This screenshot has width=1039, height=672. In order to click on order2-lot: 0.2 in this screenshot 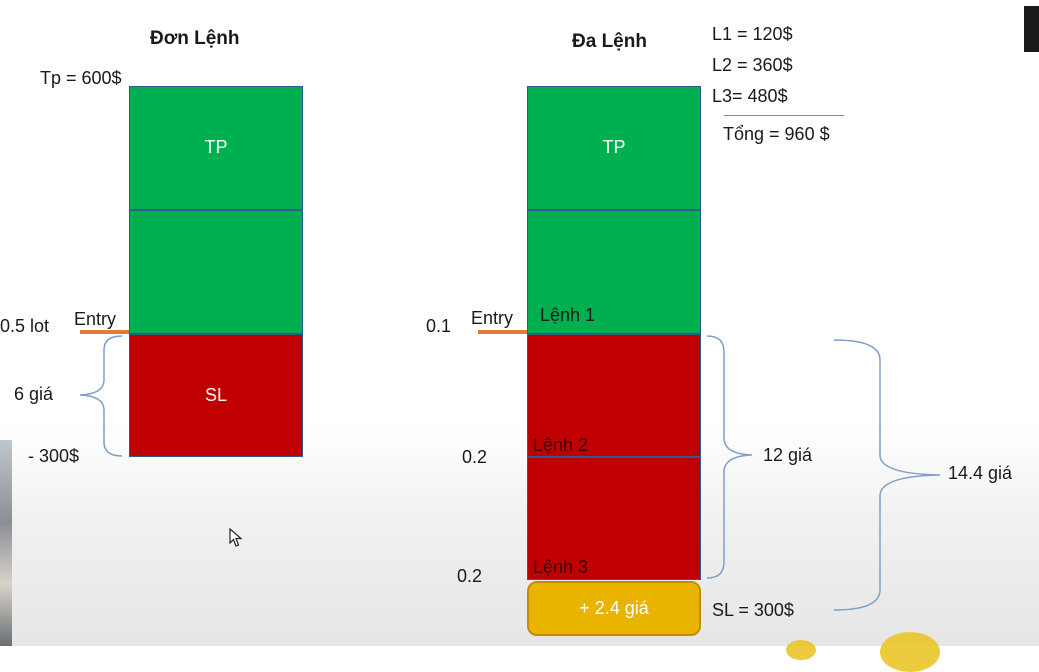, I will do `click(475, 457)`.